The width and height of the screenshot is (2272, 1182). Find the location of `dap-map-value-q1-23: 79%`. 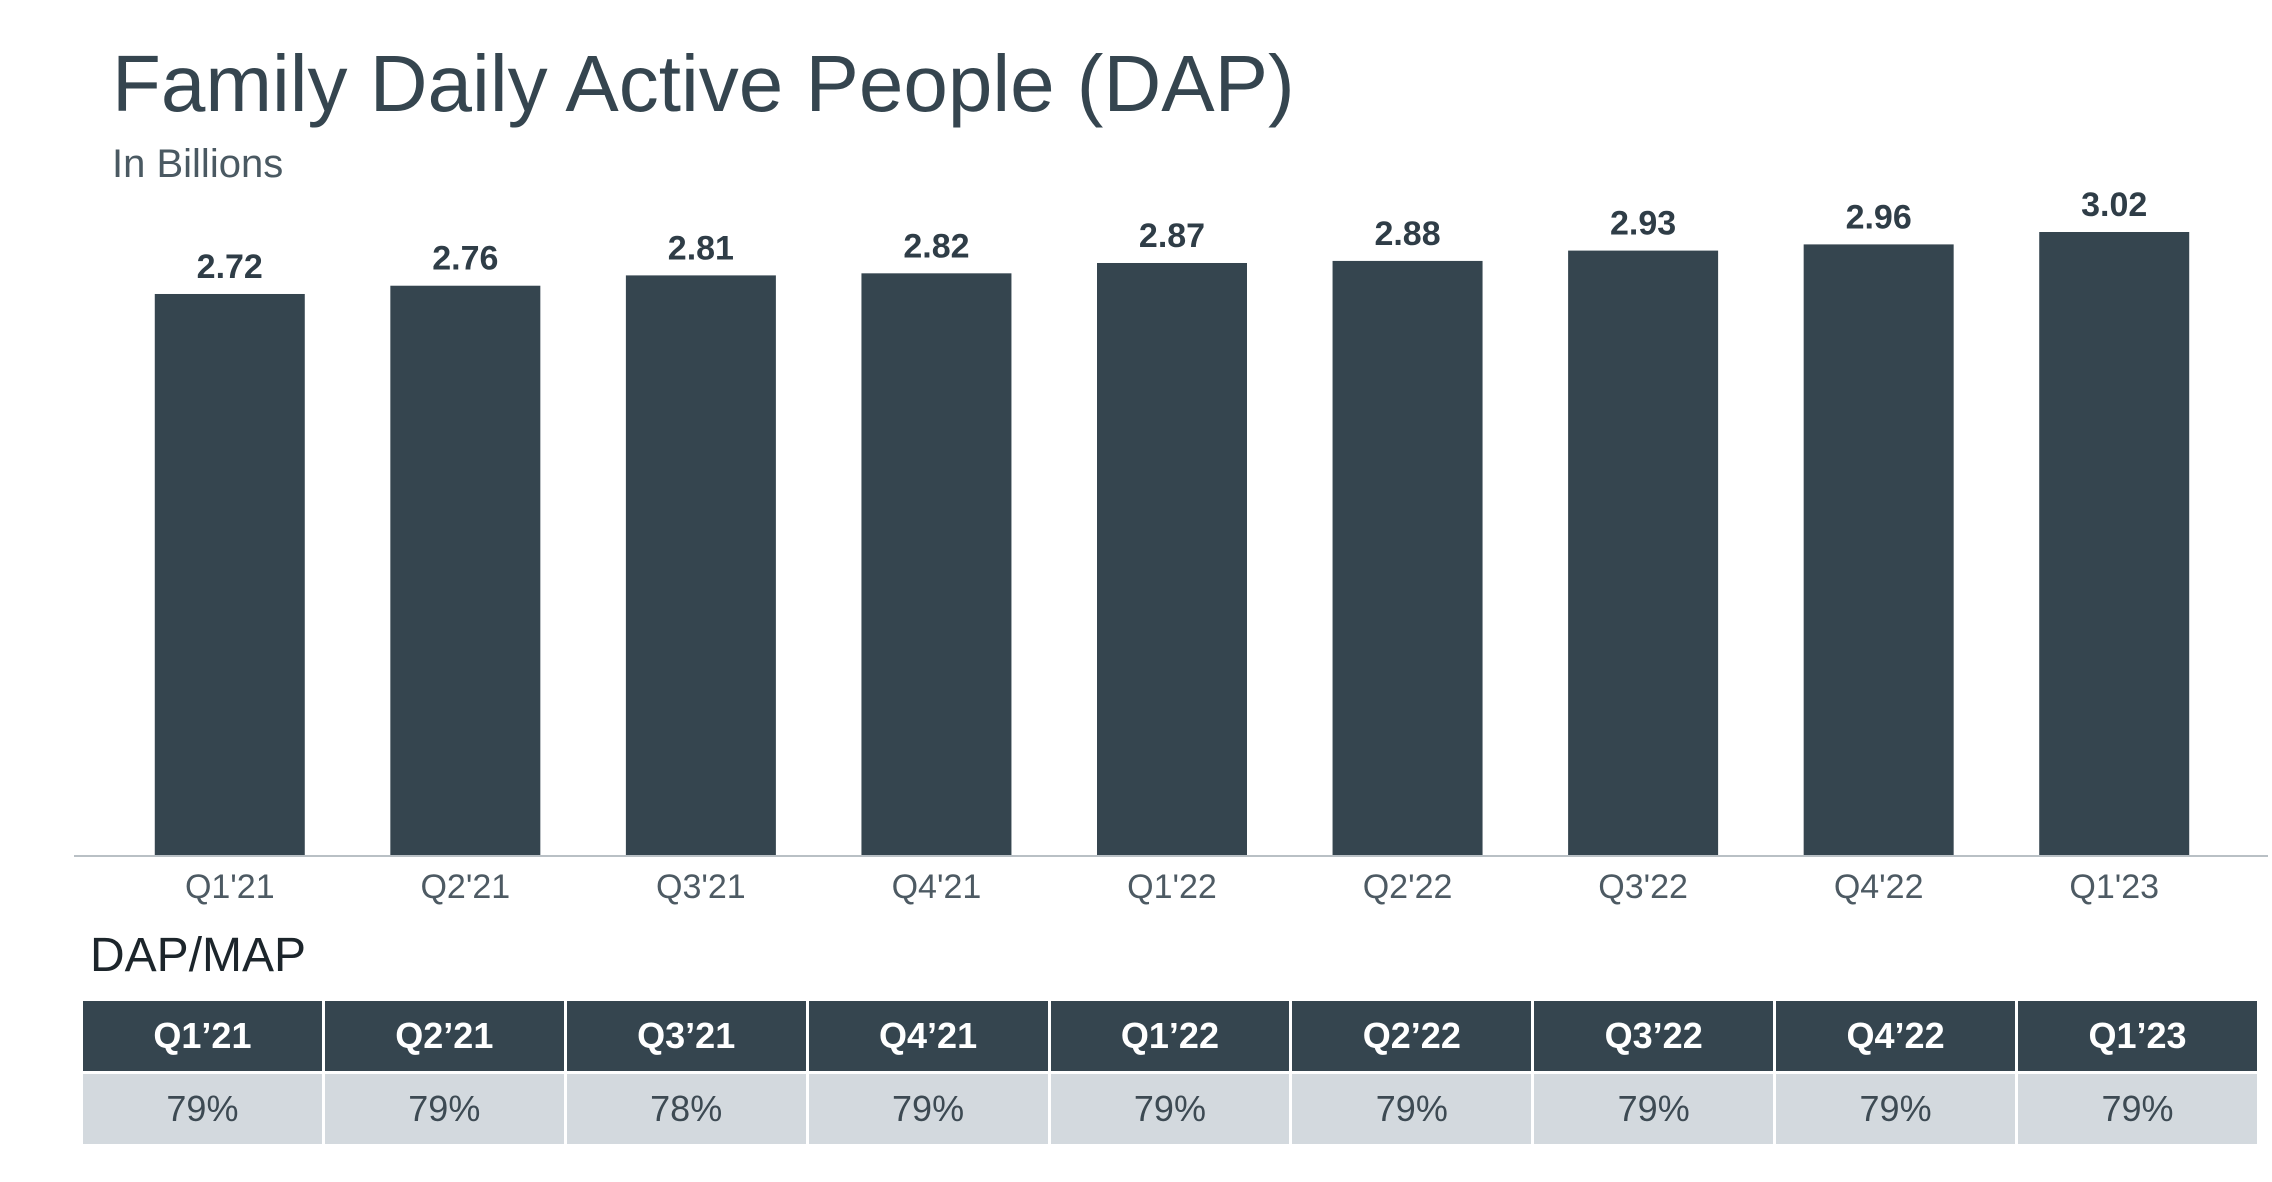

dap-map-value-q1-23: 79% is located at coordinates (2137, 1109).